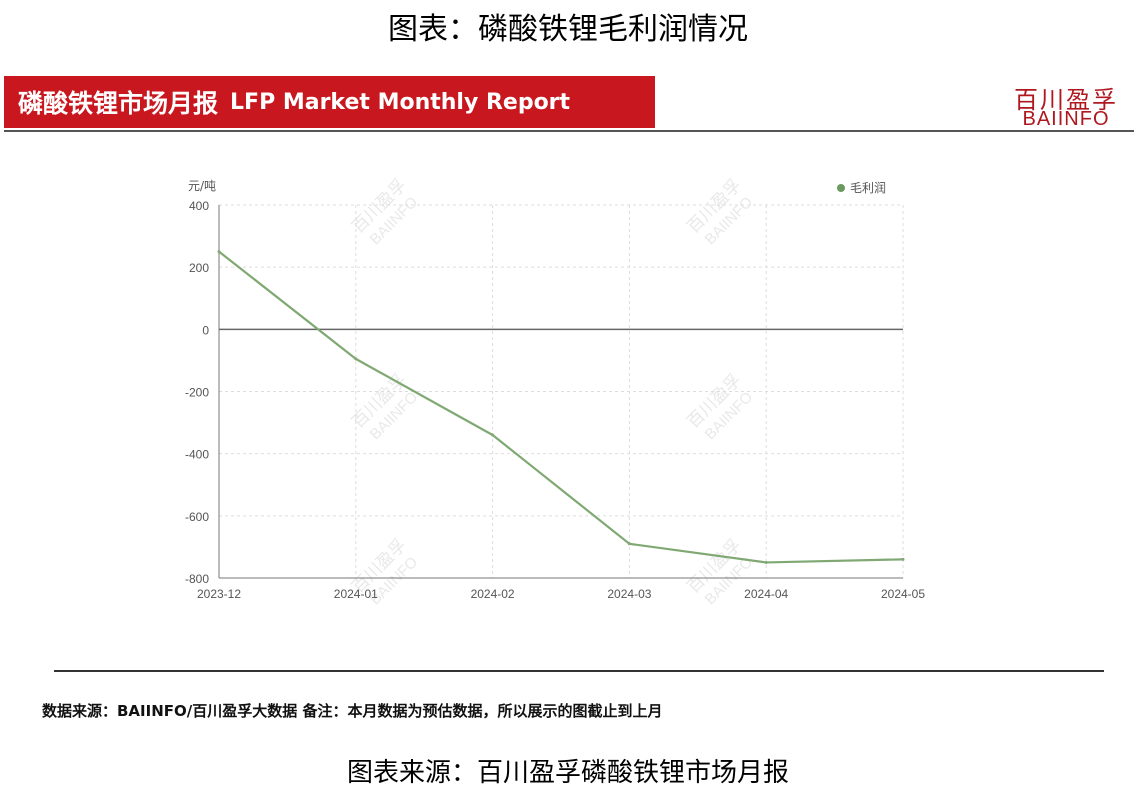 The image size is (1136, 789). I want to click on y-tick-label: 0, so click(205, 330).